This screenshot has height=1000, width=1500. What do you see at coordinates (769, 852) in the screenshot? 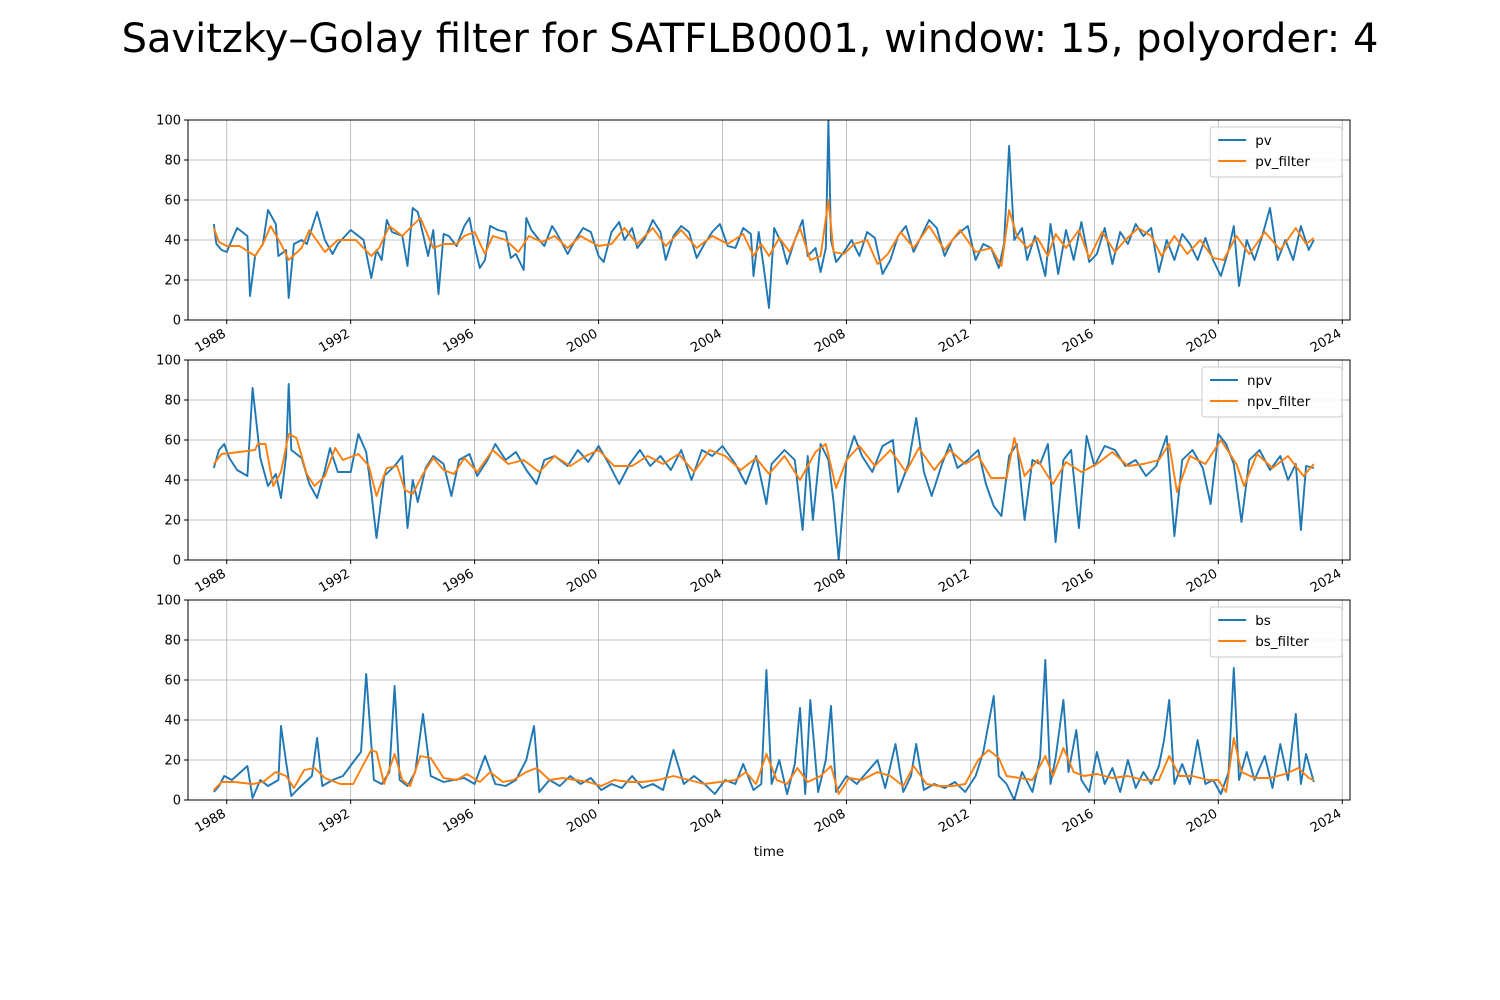
I see `x-axis-label: time` at bounding box center [769, 852].